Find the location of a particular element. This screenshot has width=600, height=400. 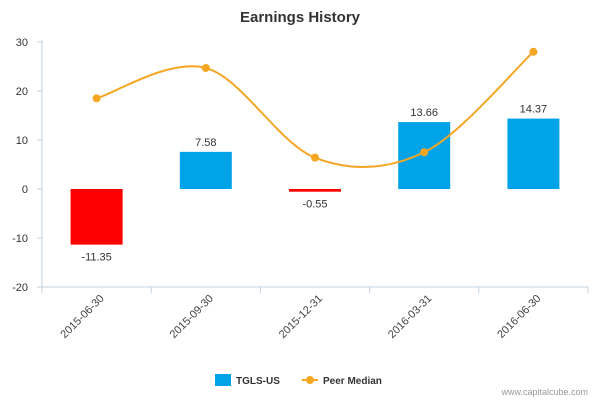

x-tick-label: 2015-06-30 is located at coordinates (82, 317).